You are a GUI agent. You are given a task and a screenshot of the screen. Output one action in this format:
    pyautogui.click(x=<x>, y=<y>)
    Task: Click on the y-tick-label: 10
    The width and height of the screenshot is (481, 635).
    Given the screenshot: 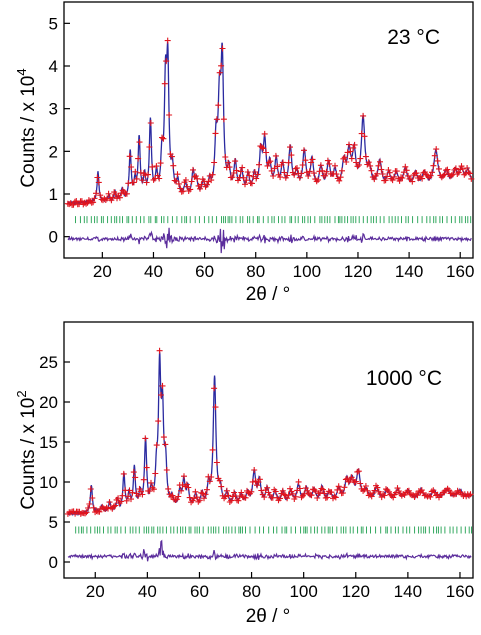 What is the action you would take?
    pyautogui.click(x=48, y=482)
    